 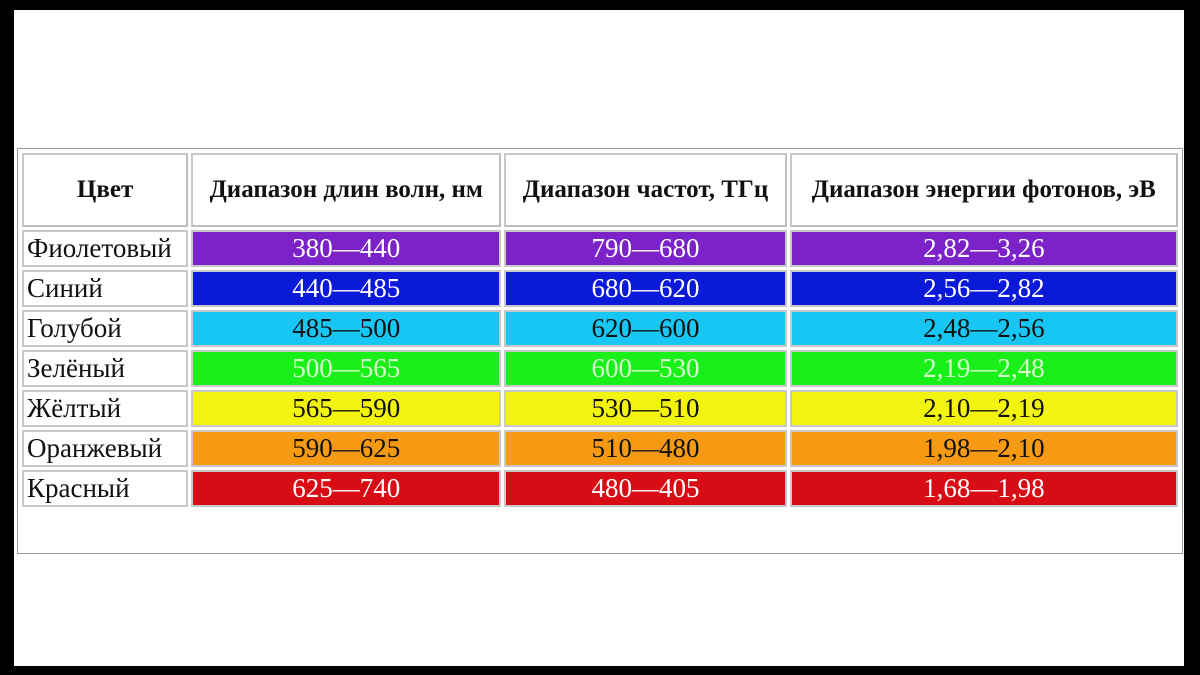 I want to click on color-name-cell: Голубой, so click(x=105, y=328).